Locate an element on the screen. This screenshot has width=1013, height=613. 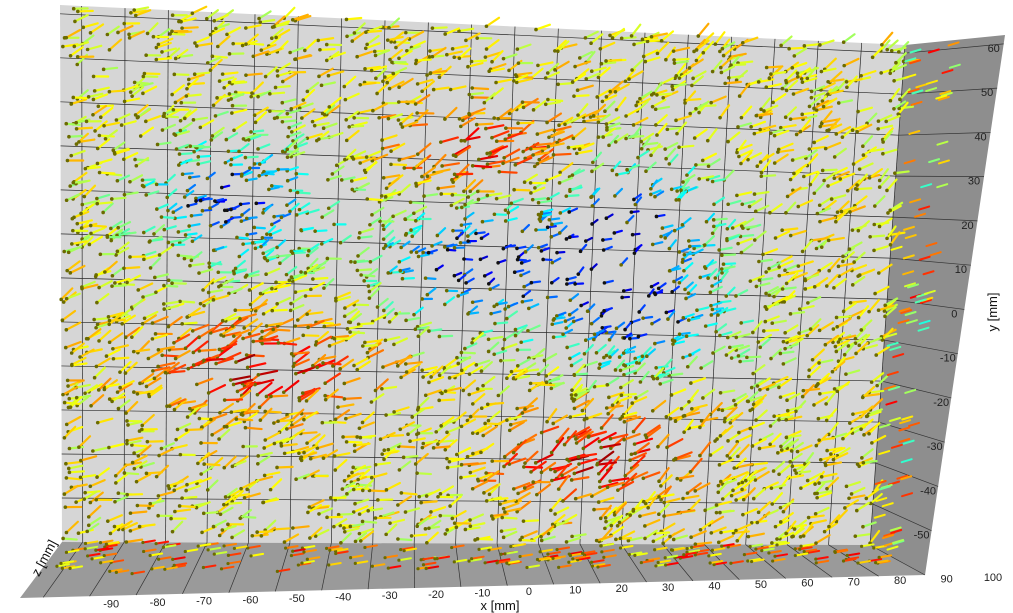
floor-gridline is located at coordinates (458, 565).